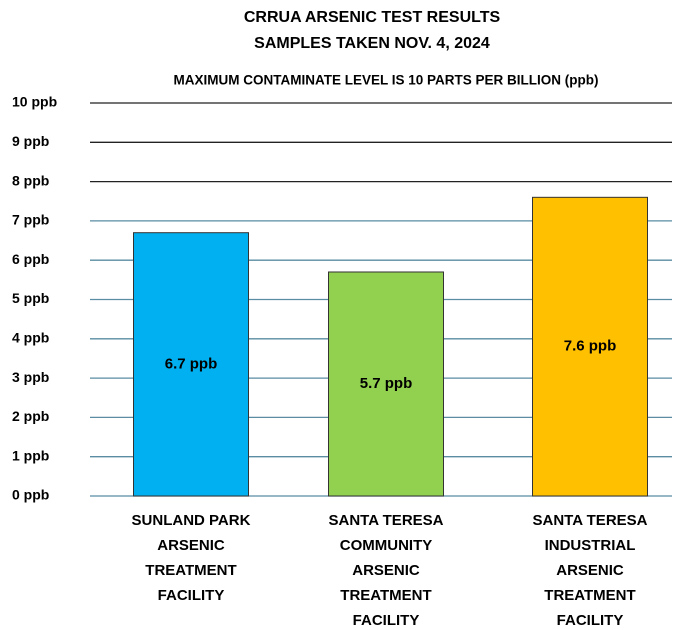 The width and height of the screenshot is (675, 630). Describe the element at coordinates (30, 259) in the screenshot. I see `y-tick-label: 6 ppb` at that location.